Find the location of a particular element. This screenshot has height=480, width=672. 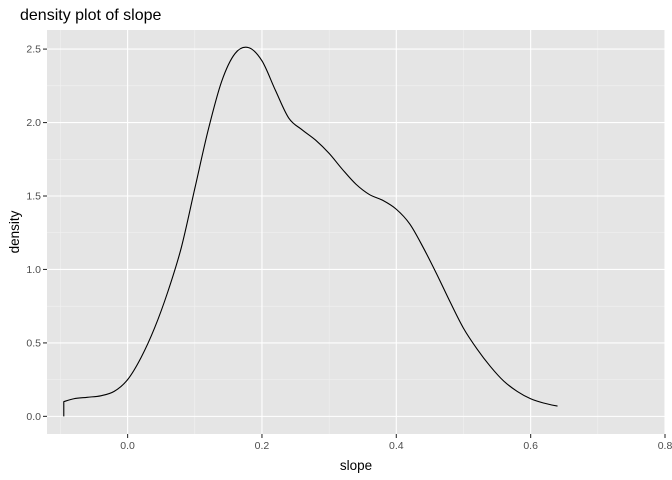

x-axis-title: slope is located at coordinates (356, 465).